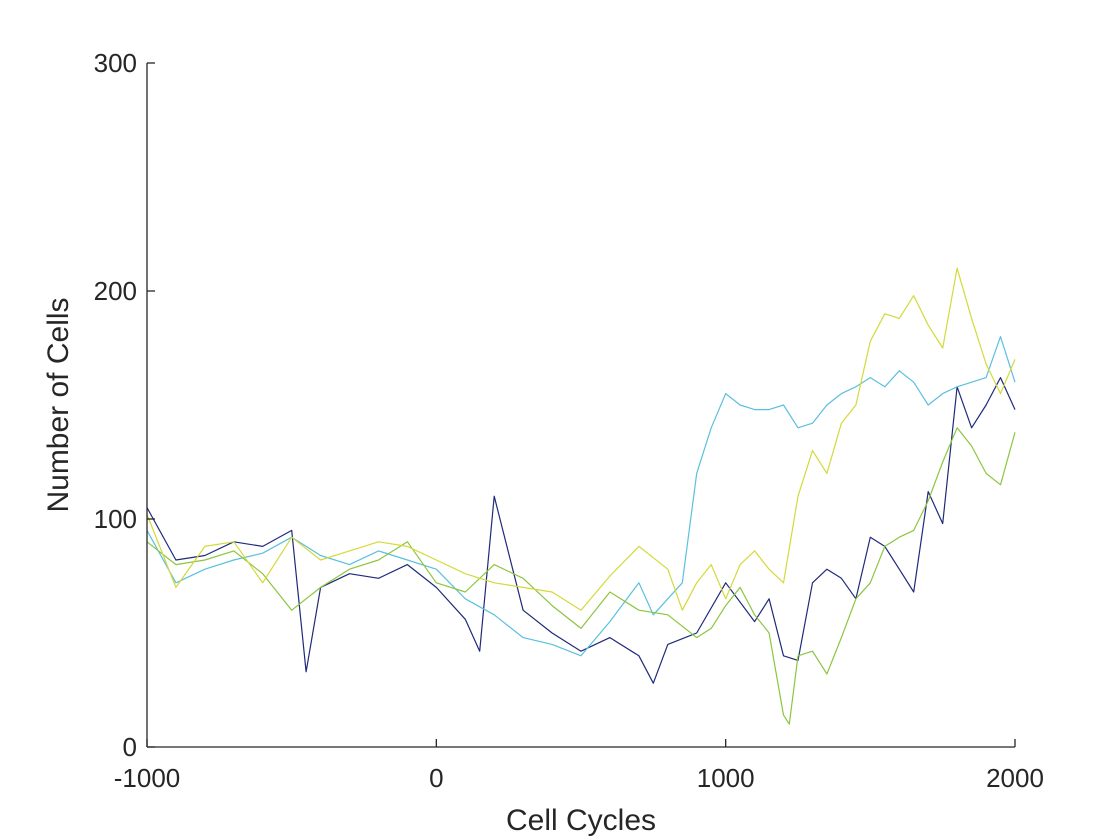 The image size is (1120, 840). Describe the element at coordinates (726, 778) in the screenshot. I see `x-tick-label: 1000` at that location.